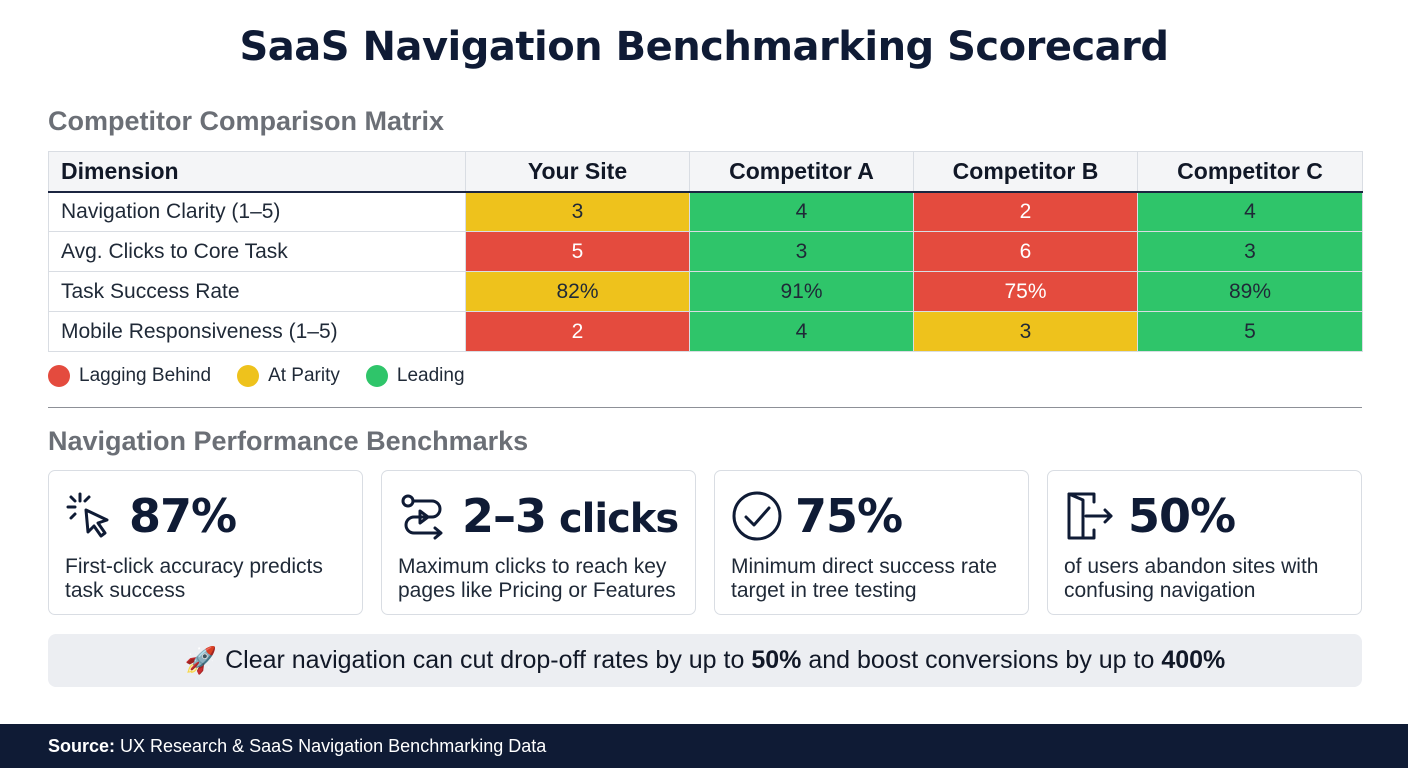  Describe the element at coordinates (304, 375) in the screenshot. I see `legend-label: At Parity` at that location.